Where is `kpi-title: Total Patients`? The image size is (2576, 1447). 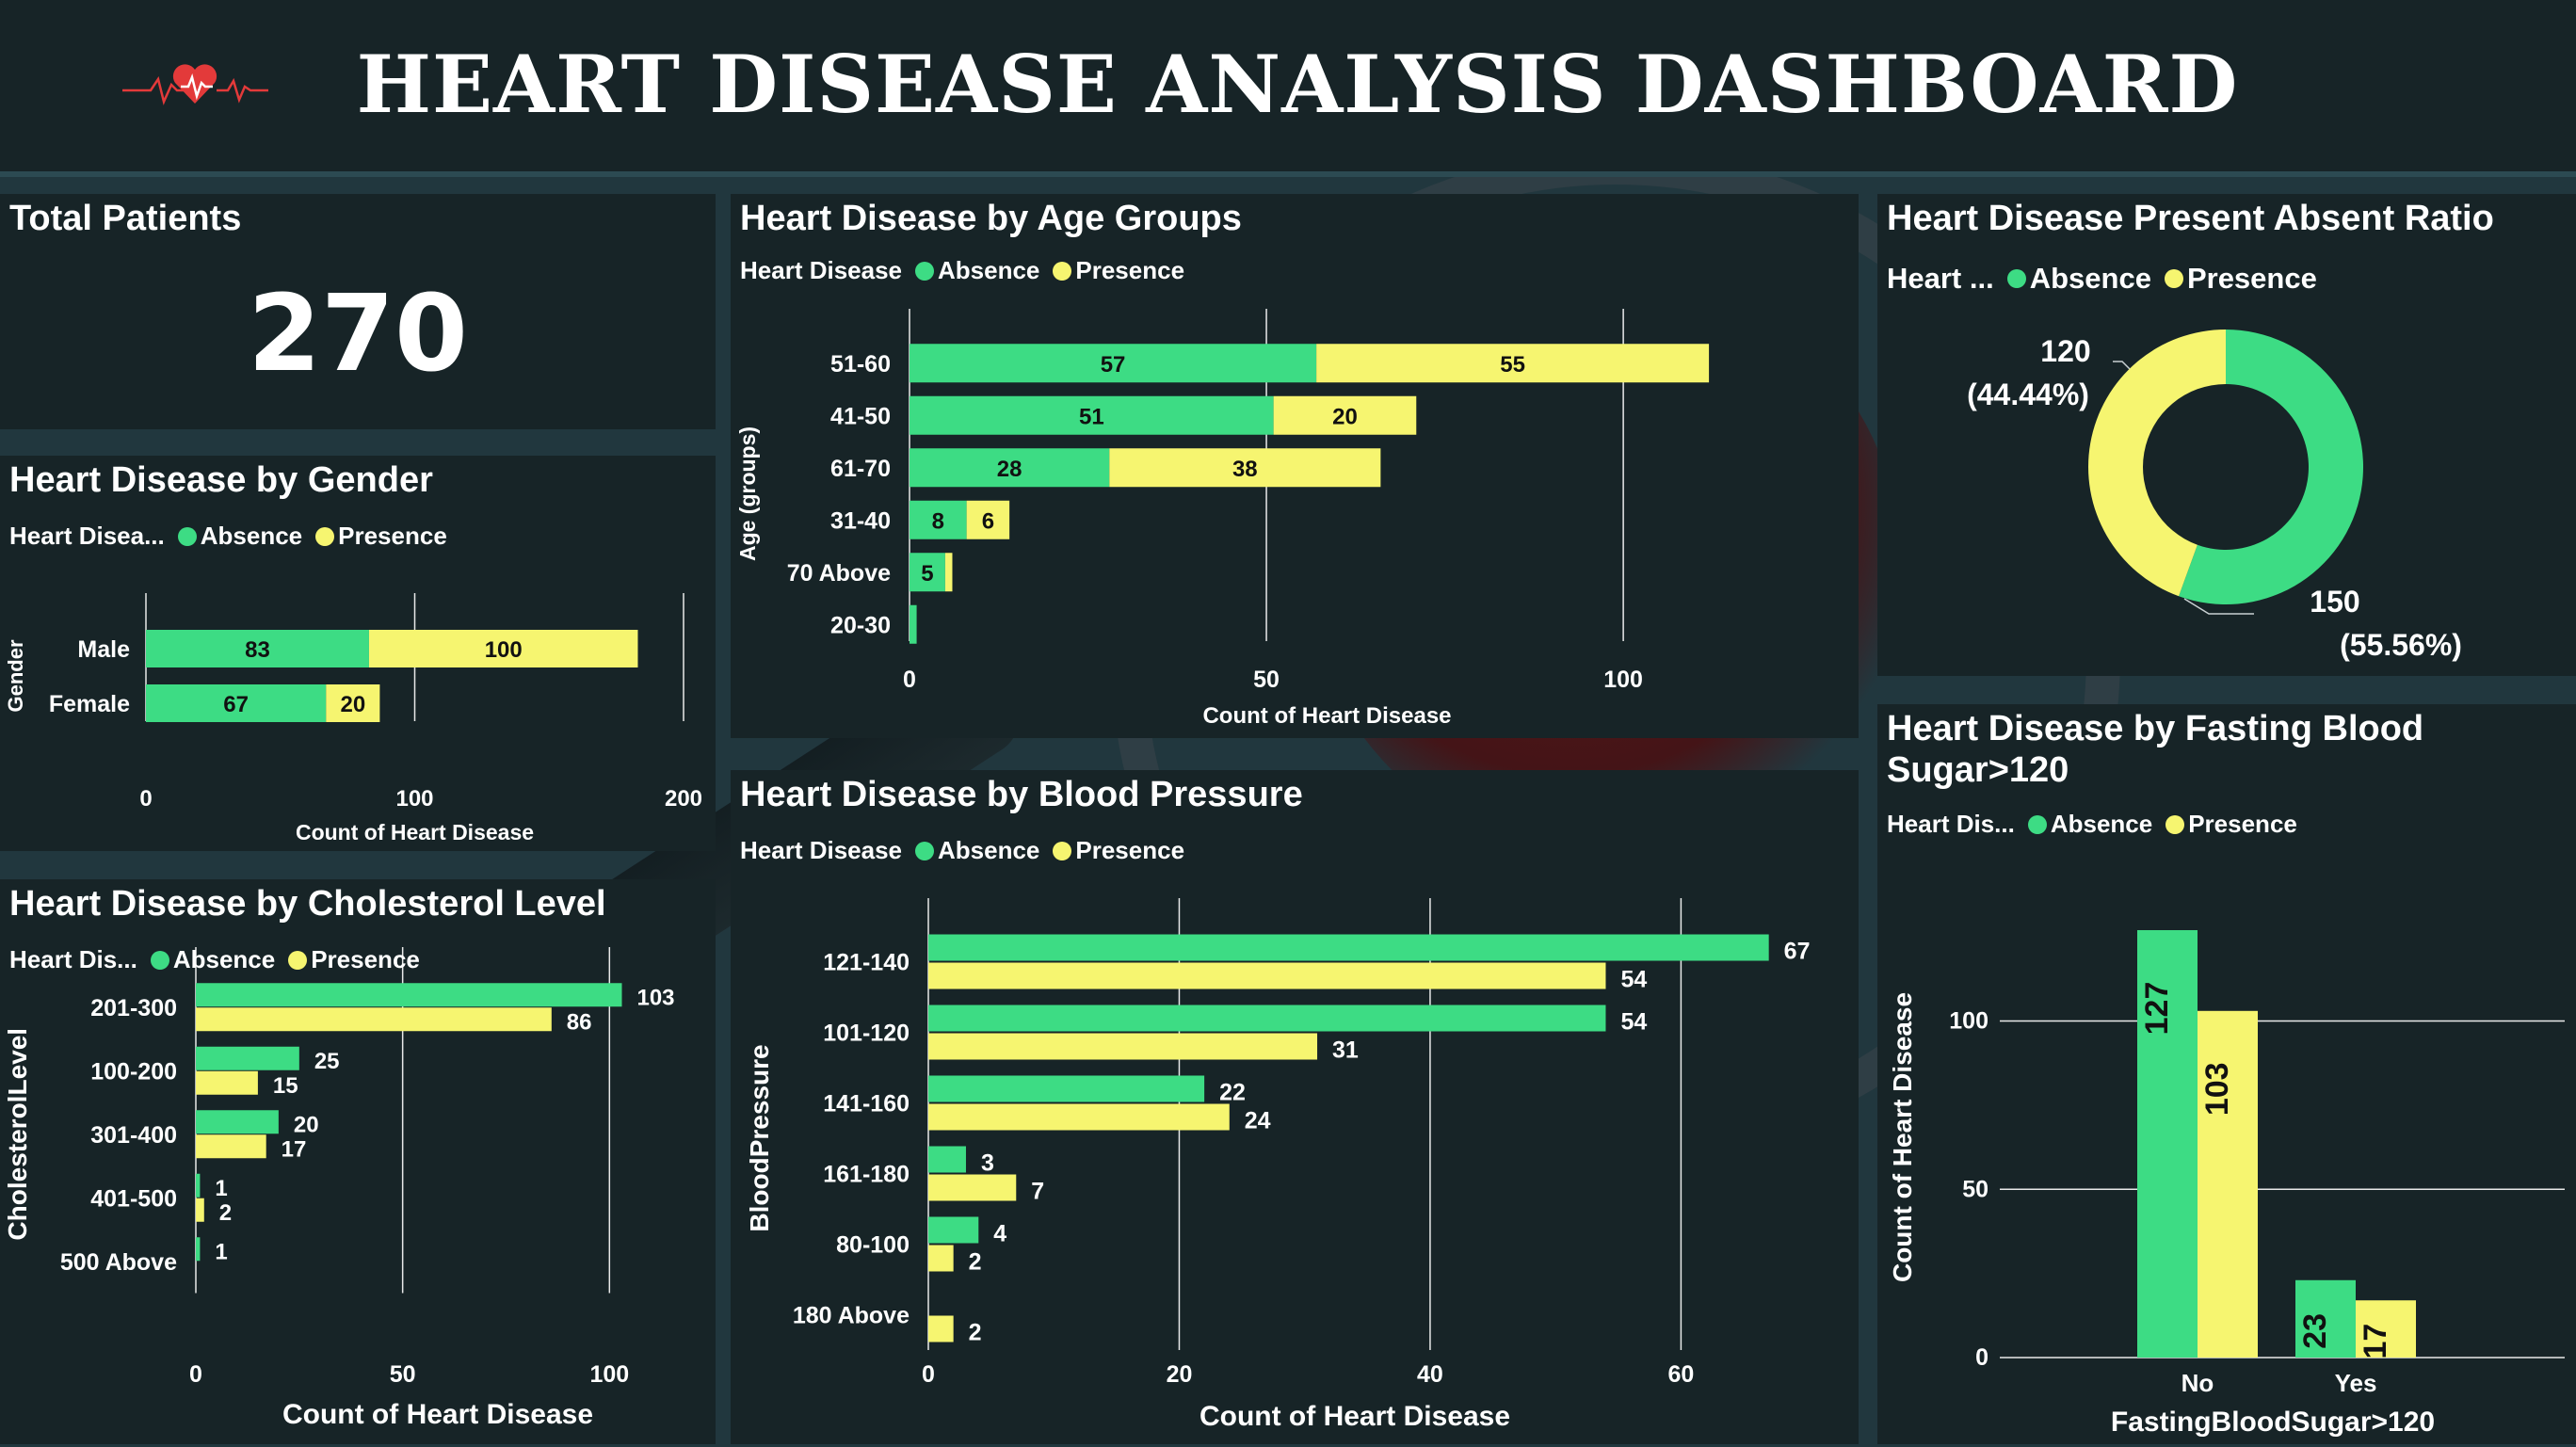 kpi-title: Total Patients is located at coordinates (125, 218).